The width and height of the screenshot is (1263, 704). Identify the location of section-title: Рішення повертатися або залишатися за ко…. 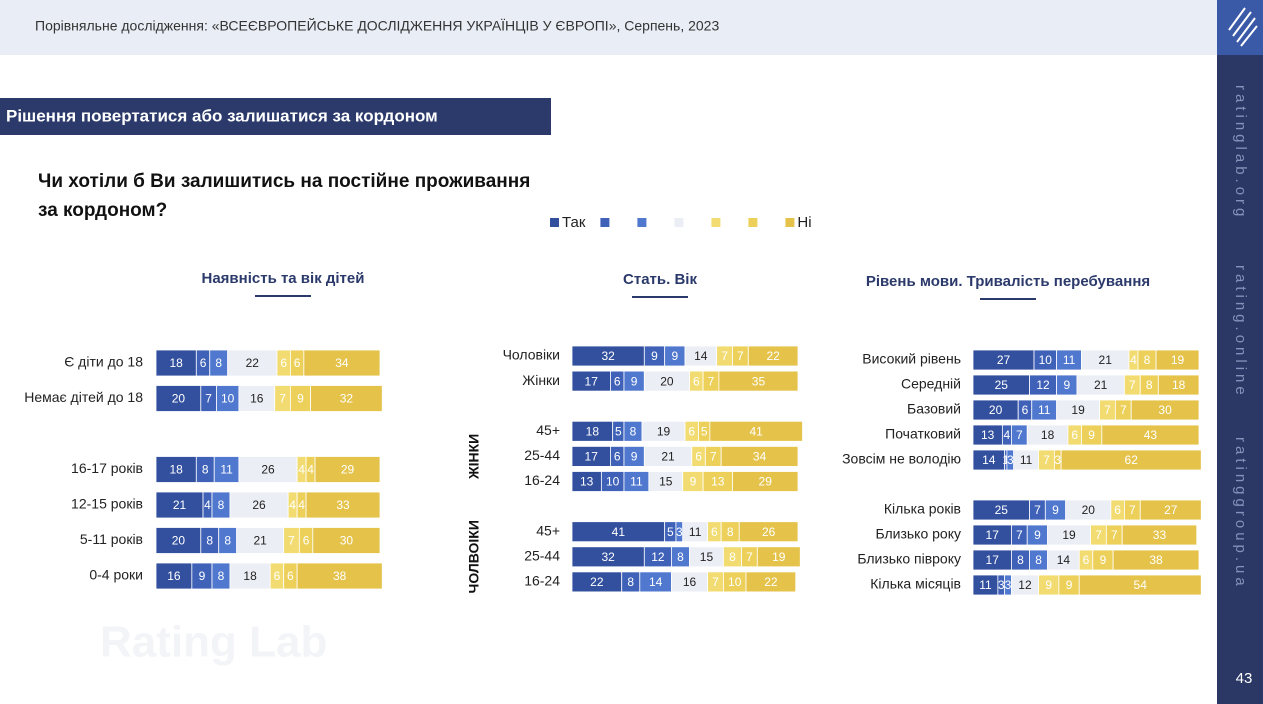
(222, 115).